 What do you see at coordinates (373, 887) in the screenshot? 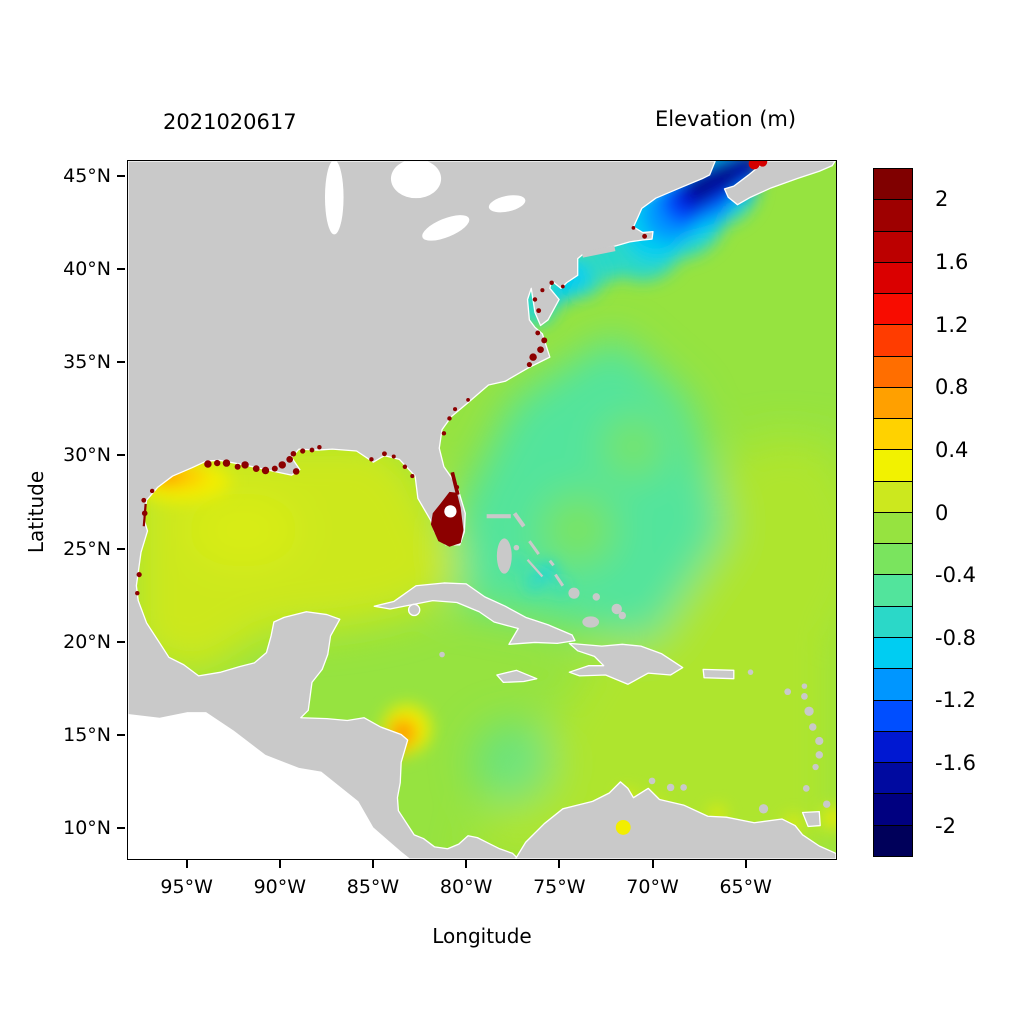
I see `x-tick-label: 85°W` at bounding box center [373, 887].